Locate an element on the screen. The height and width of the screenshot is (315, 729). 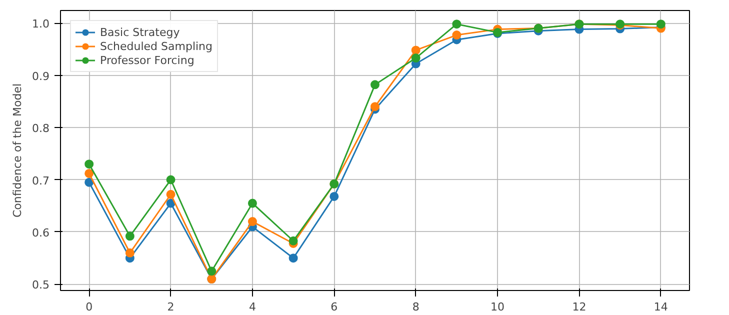
legend-label: Basic Strategy is located at coordinates (140, 32).